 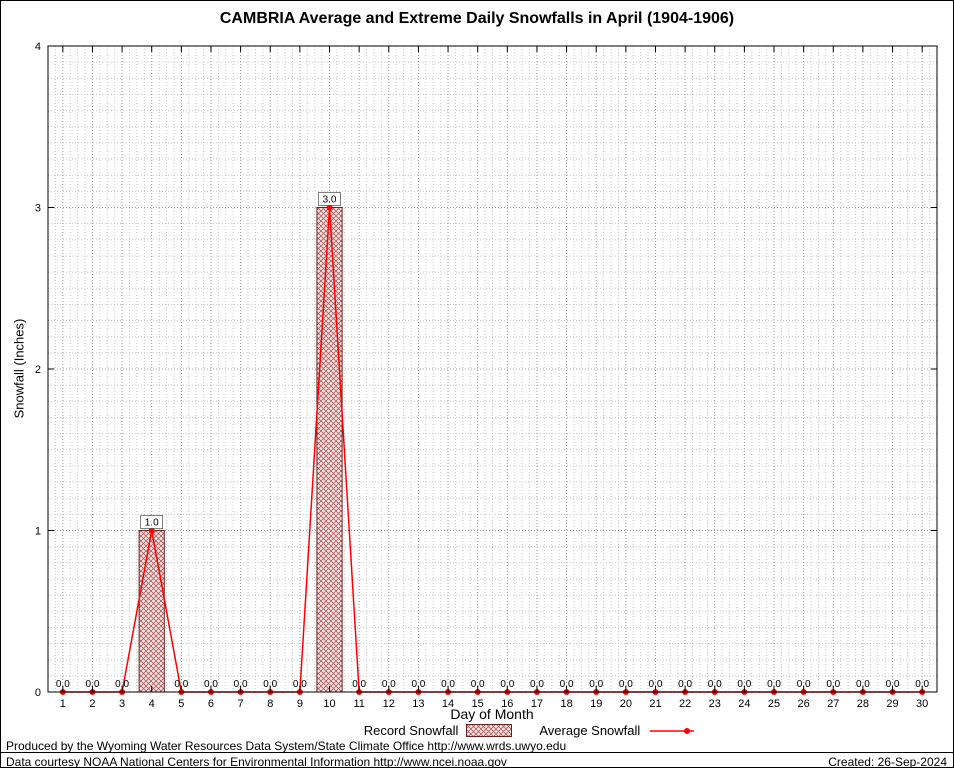 What do you see at coordinates (63, 704) in the screenshot?
I see `x-tick-label: 1` at bounding box center [63, 704].